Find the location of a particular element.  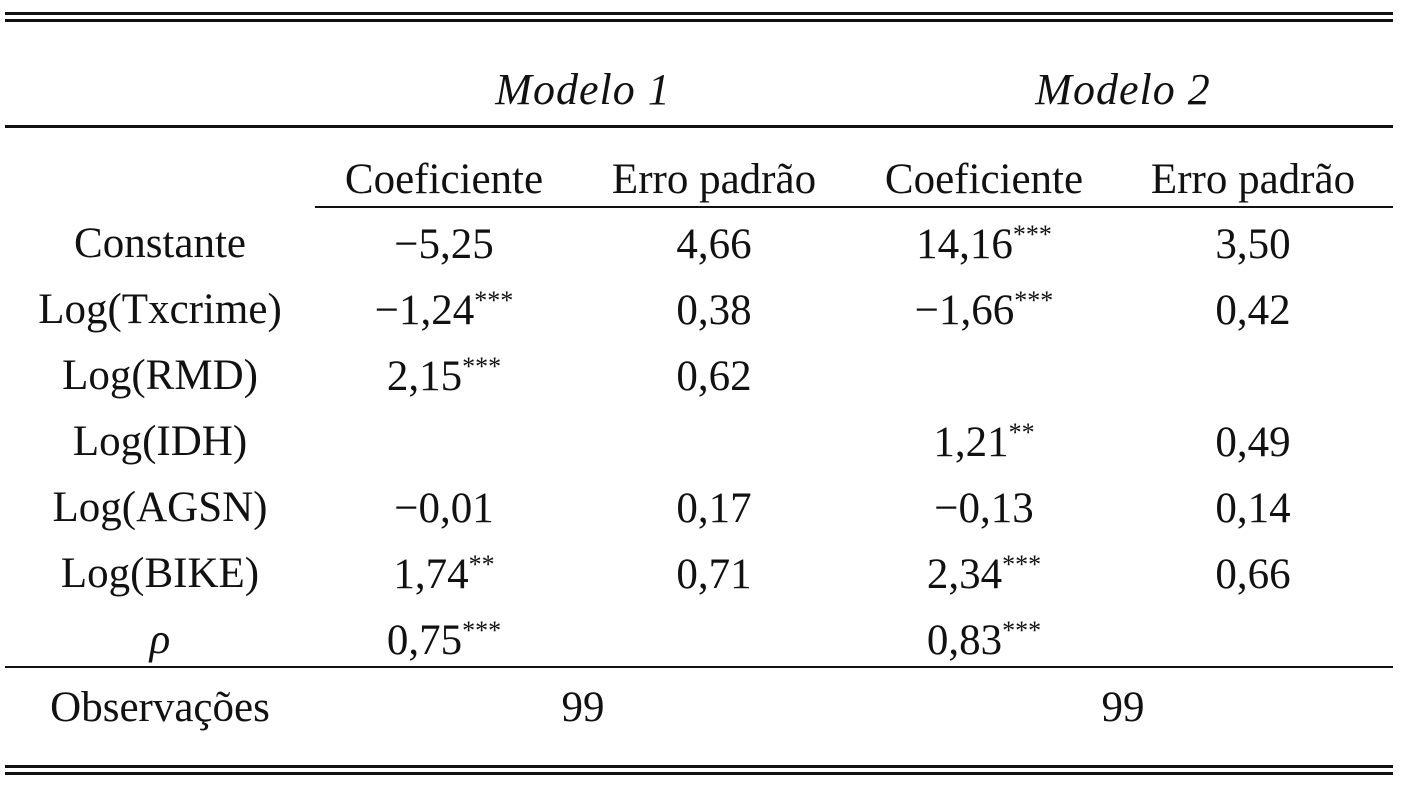

table-cell: 0,17 is located at coordinates (713, 508).